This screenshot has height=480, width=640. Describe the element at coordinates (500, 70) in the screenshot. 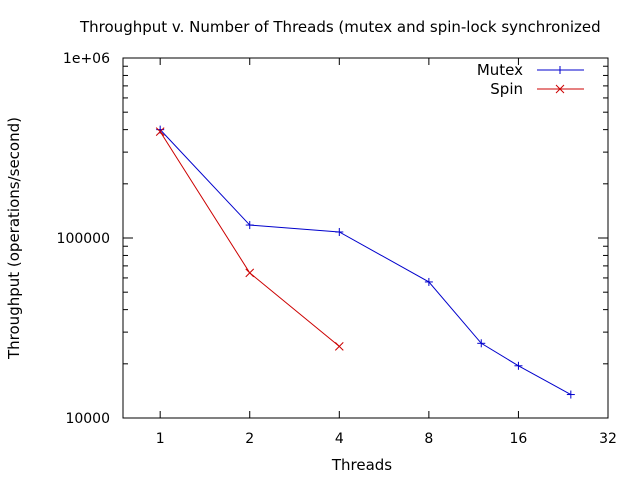

I see `legend-label-mutex: Mutex` at that location.